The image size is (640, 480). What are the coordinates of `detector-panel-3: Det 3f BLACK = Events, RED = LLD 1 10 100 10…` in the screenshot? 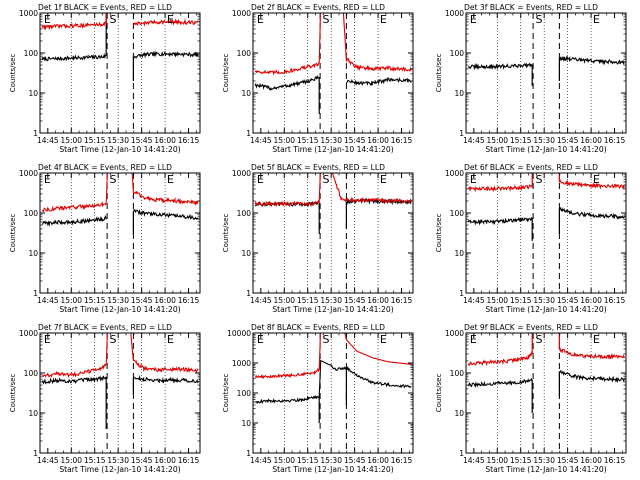 It's located at (532, 80).